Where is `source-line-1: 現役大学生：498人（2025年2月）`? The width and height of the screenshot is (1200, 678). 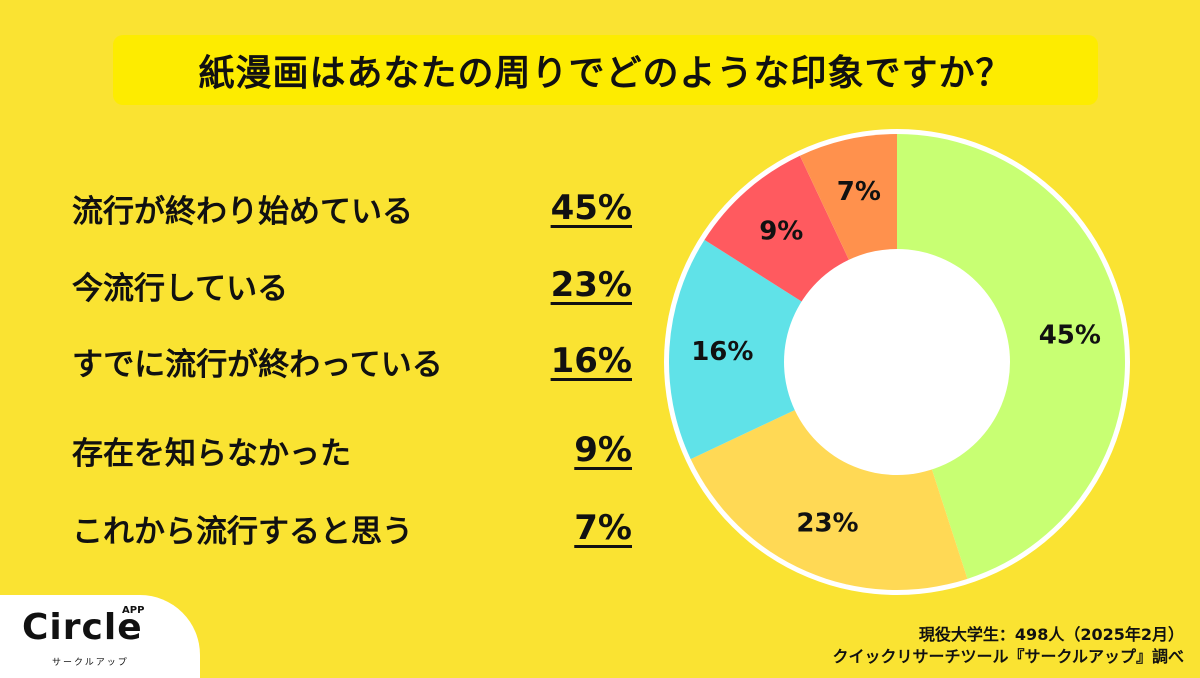
source-line-1: 現役大学生：498人（2025年2月） is located at coordinates (1051, 634).